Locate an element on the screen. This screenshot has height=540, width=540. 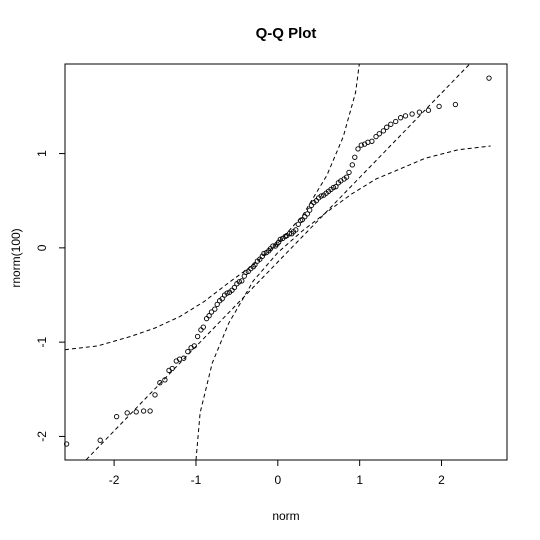
x-tick-label: 1 is located at coordinates (359, 480).